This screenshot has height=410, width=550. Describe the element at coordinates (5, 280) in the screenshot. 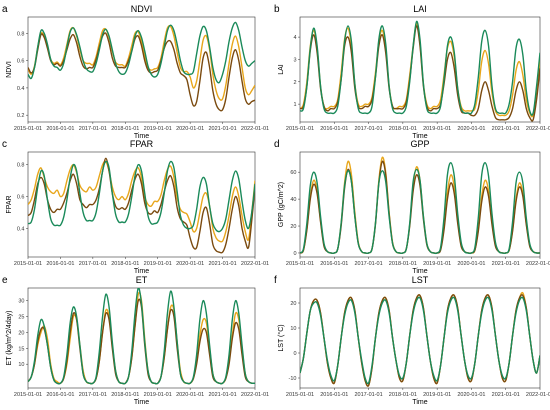

I see `panel-letter: e` at that location.